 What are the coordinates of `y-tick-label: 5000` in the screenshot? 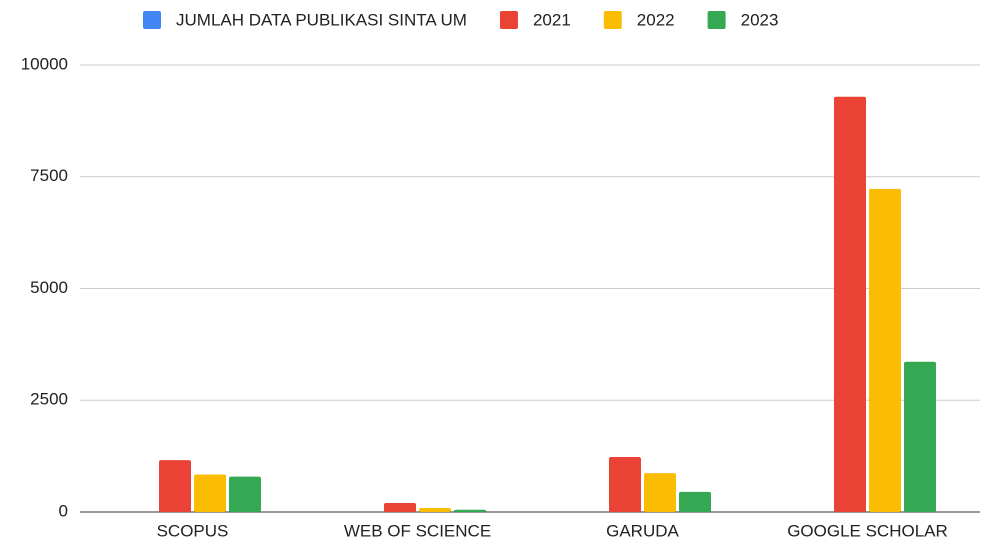 It's located at (49, 287).